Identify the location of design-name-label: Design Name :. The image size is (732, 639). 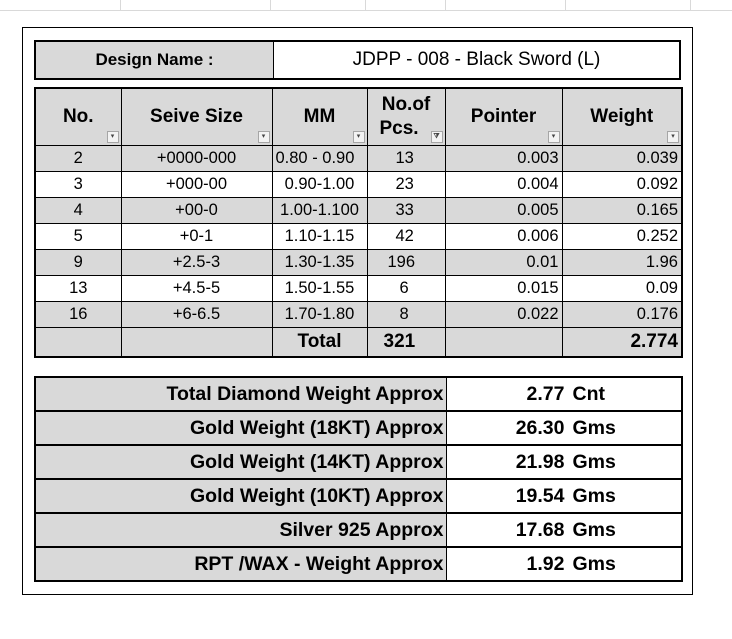
(155, 60).